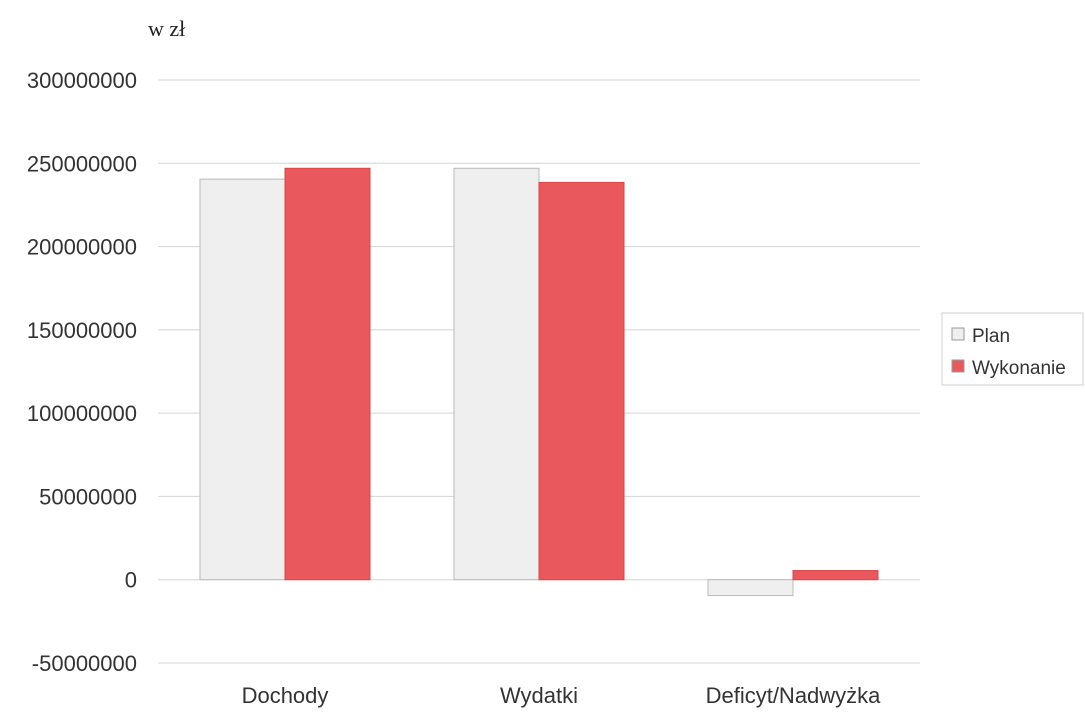 This screenshot has width=1085, height=712. Describe the element at coordinates (131, 580) in the screenshot. I see `y-tick-label: 0` at that location.